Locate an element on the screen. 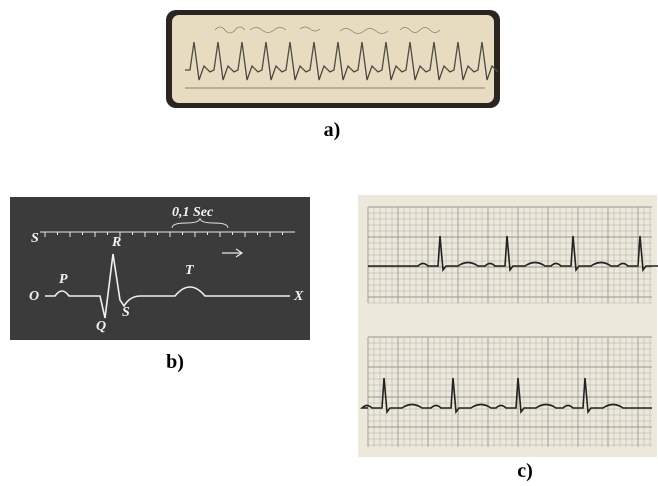  ecg-waveform is located at coordinates (167, 286).